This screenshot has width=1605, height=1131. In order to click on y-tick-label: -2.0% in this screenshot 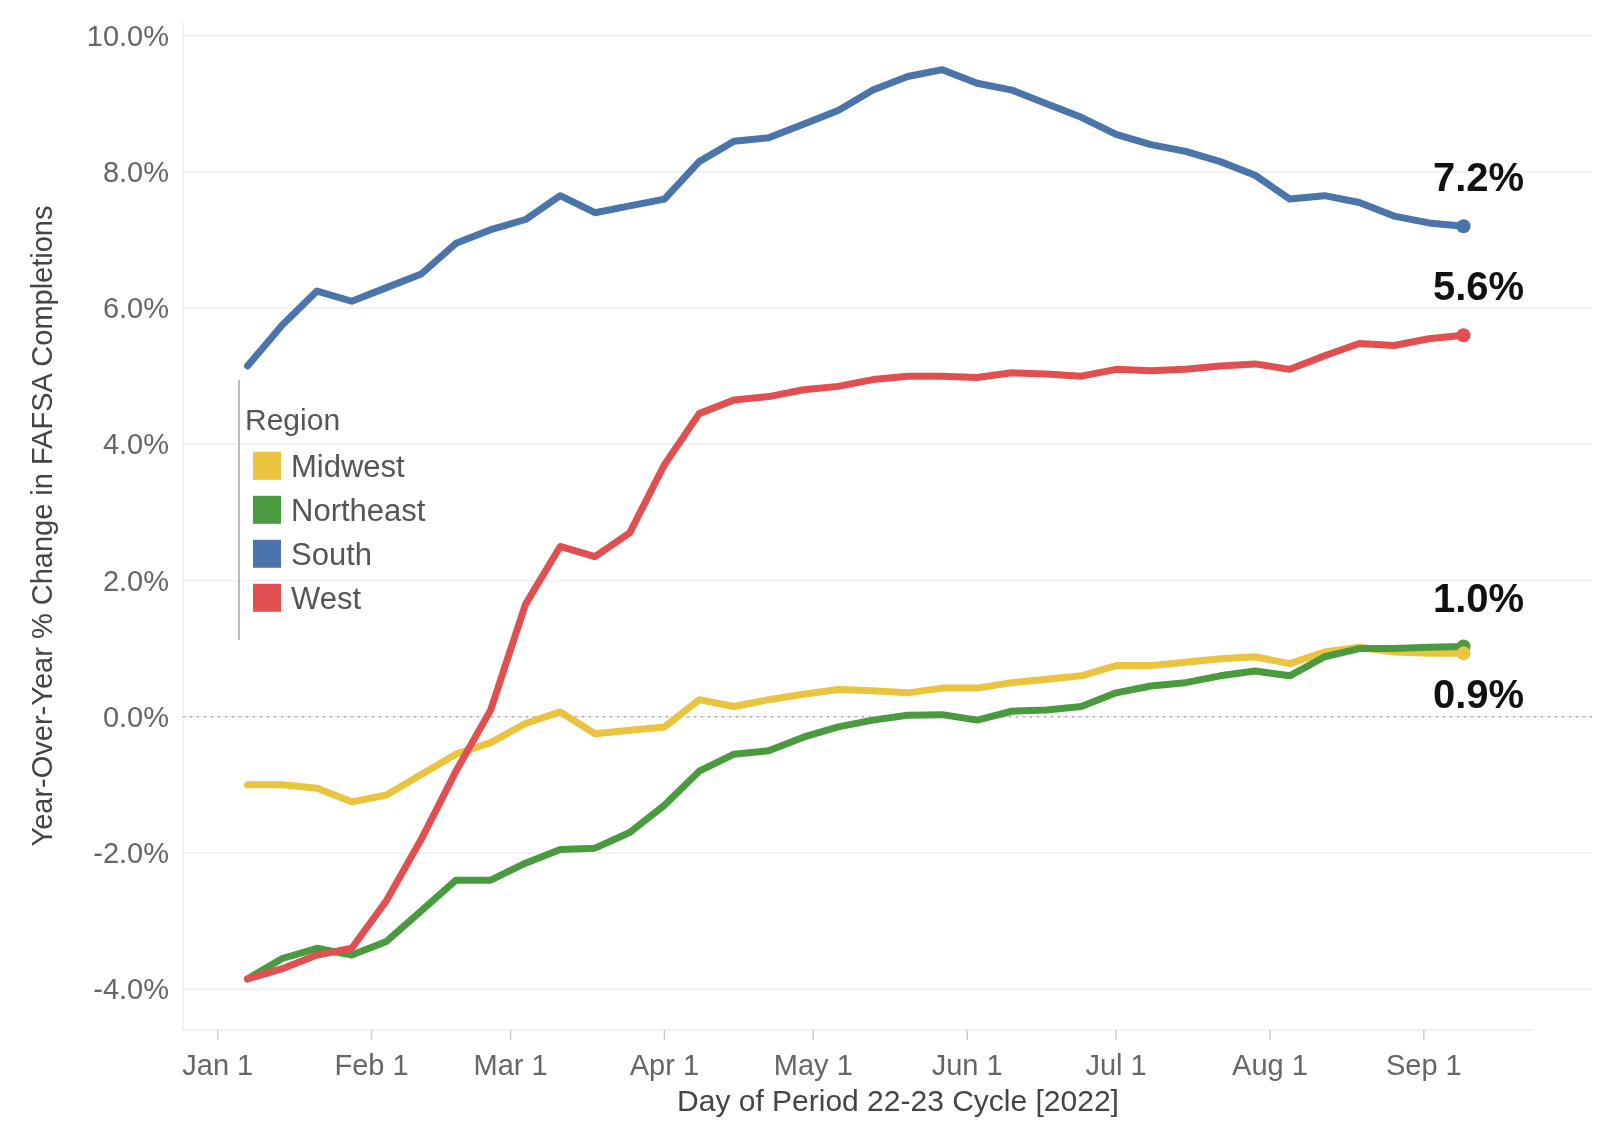, I will do `click(131, 853)`.